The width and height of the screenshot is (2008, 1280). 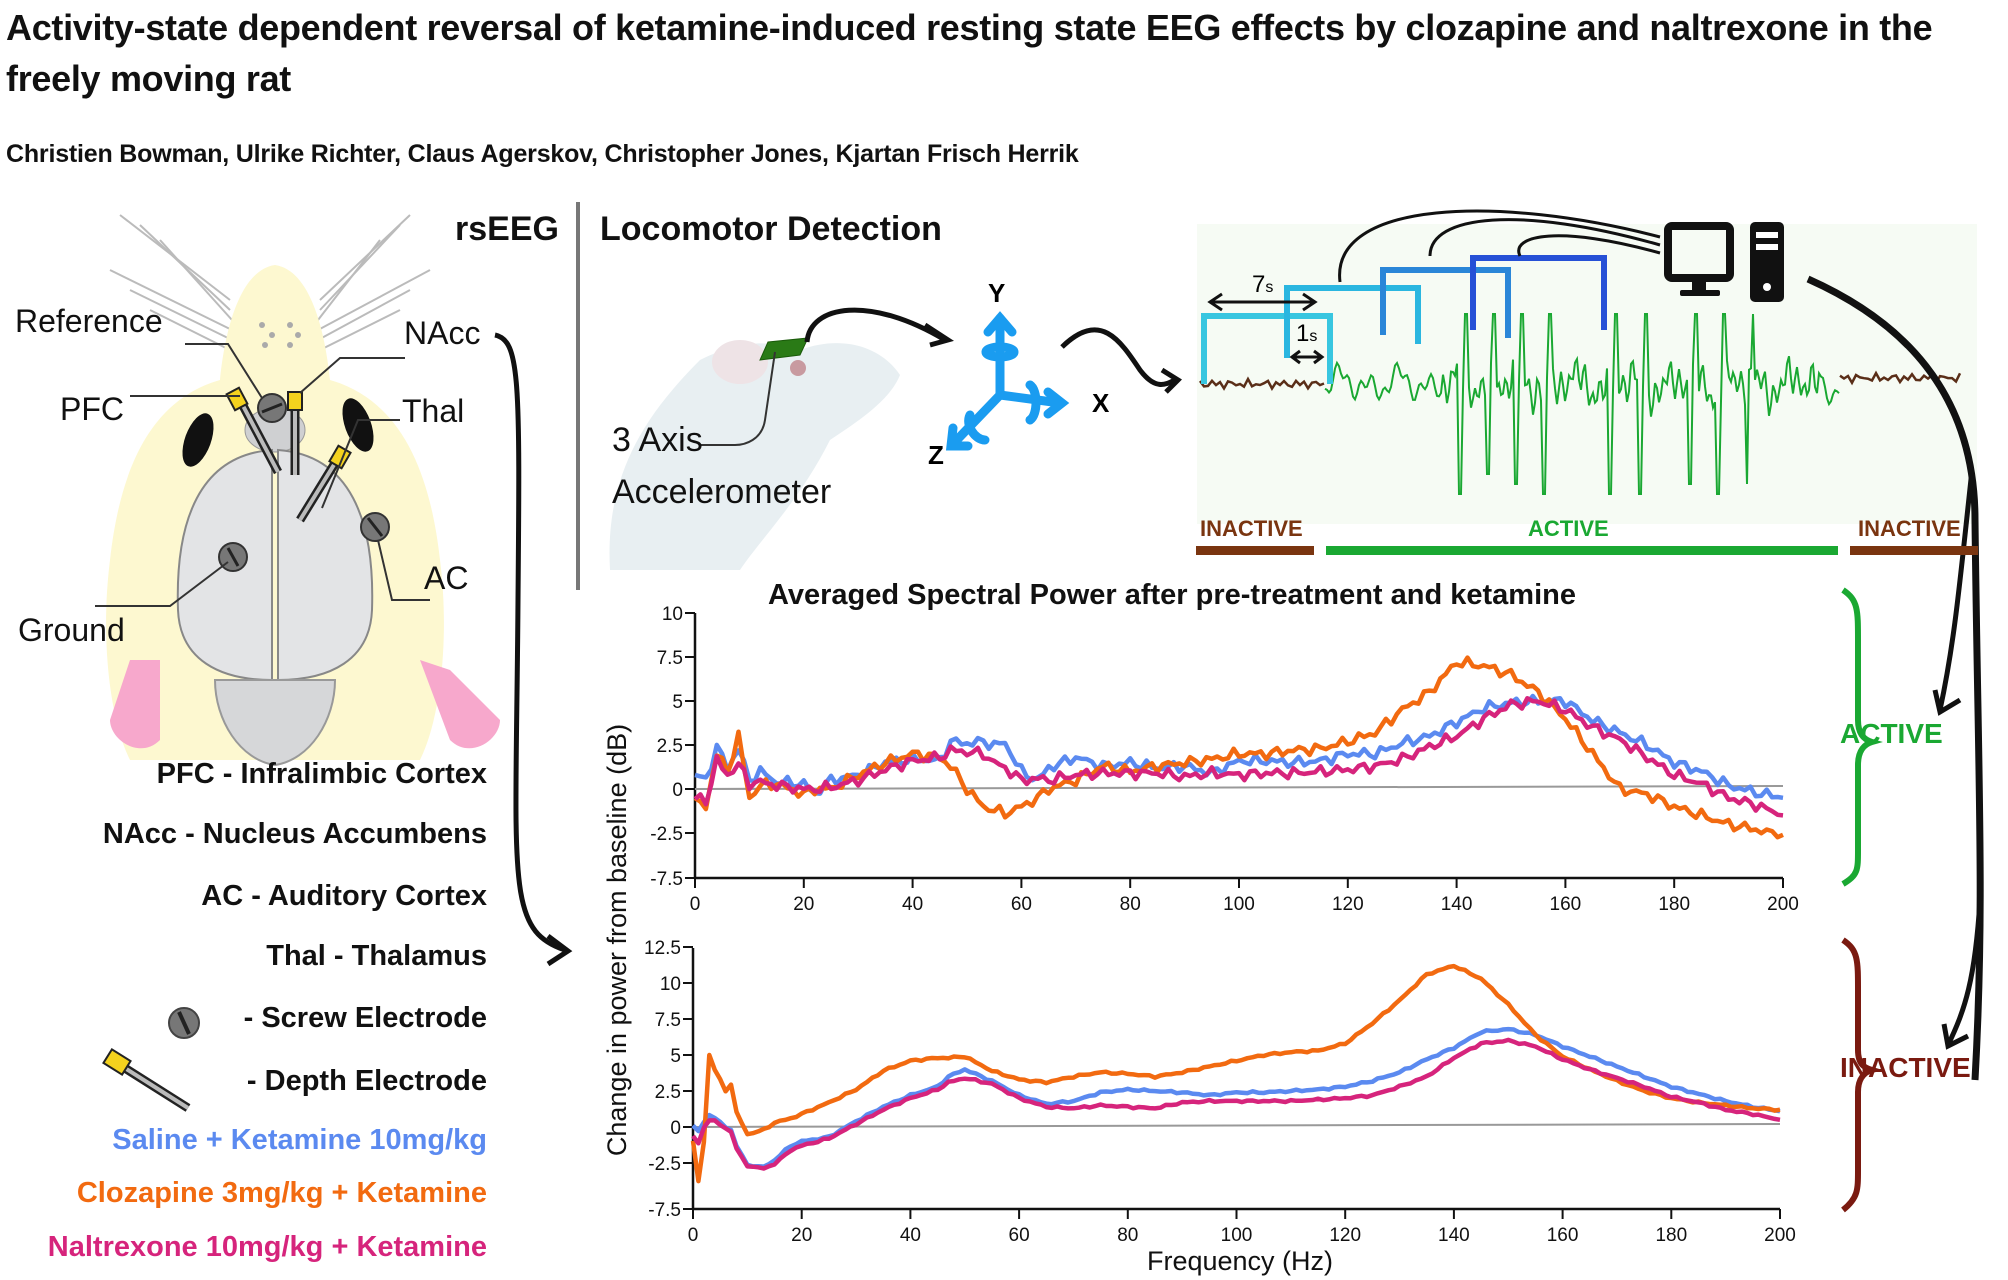 What do you see at coordinates (1303, 333) in the screenshot?
I see `window-step-value: 1` at bounding box center [1303, 333].